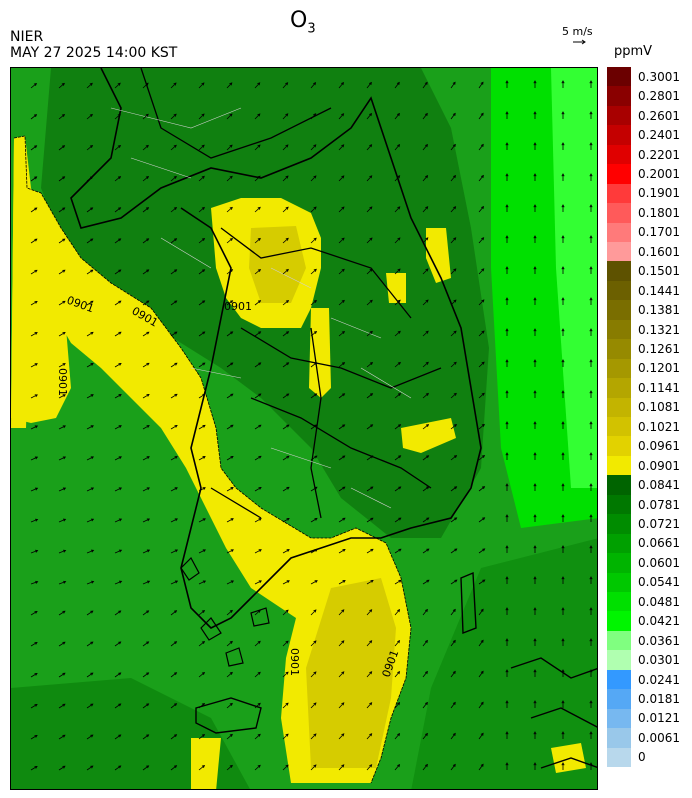 The width and height of the screenshot is (692, 798). I want to click on legend-tick-label: 0.1381, so click(659, 310).